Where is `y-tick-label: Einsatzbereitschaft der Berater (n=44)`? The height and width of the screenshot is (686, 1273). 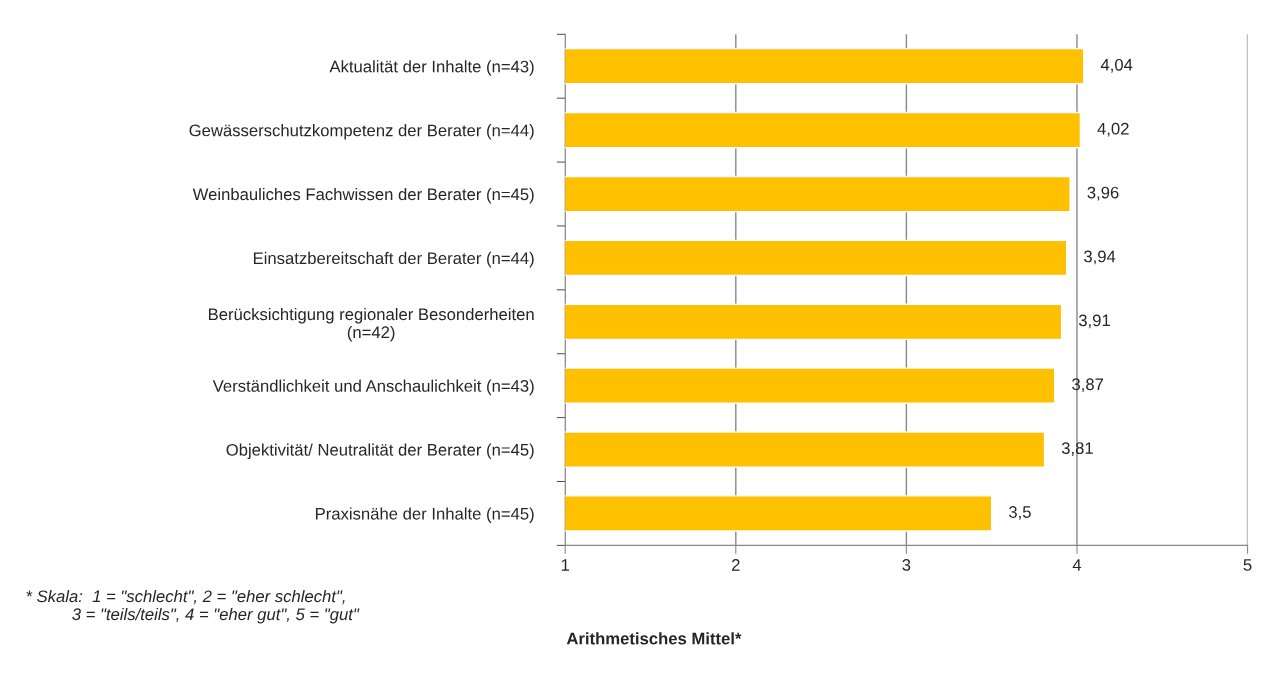
y-tick-label: Einsatzbereitschaft der Berater (n=44) is located at coordinates (393, 259).